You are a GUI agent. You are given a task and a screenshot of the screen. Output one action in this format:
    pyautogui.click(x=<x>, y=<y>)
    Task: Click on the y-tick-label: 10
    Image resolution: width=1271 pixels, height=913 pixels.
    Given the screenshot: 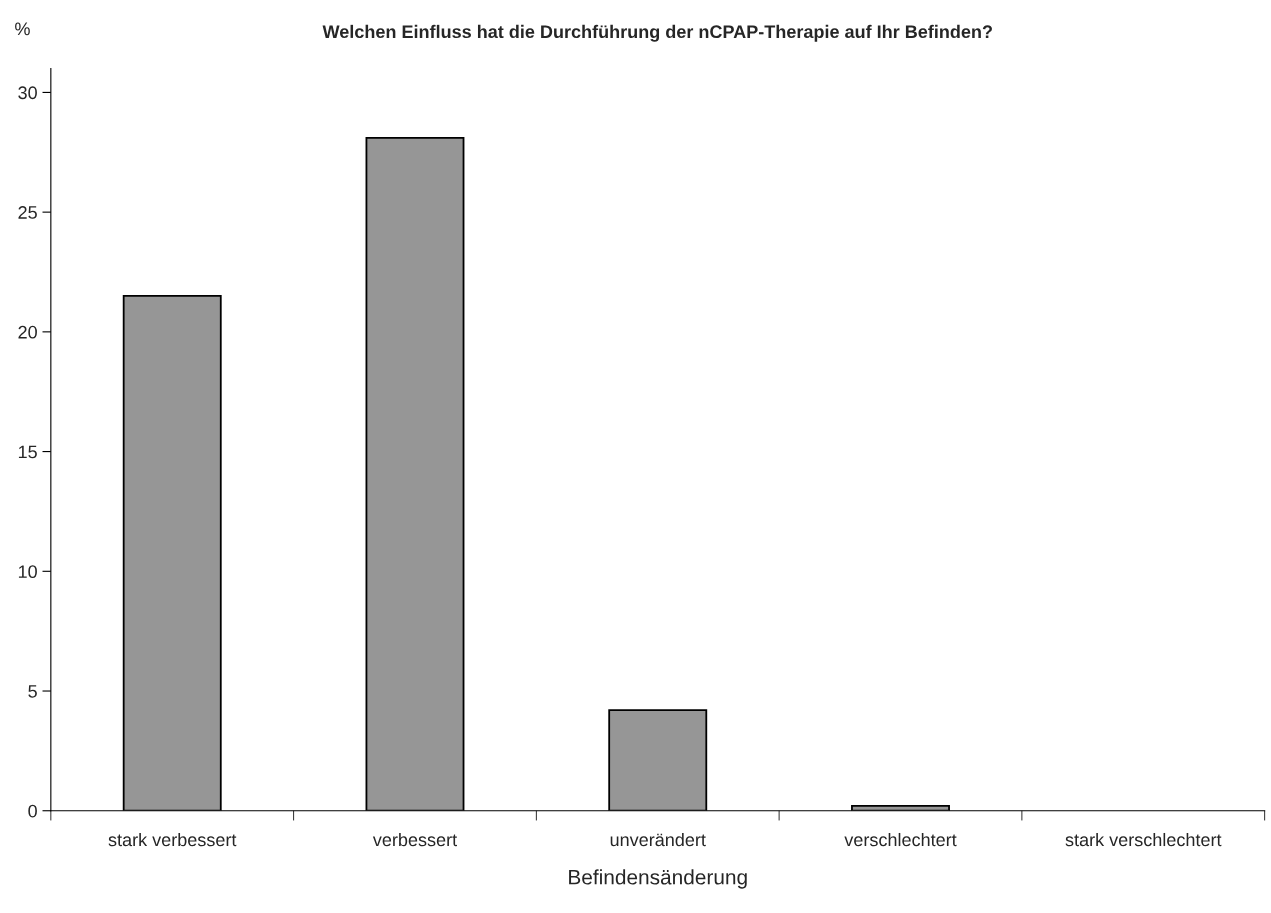 What is the action you would take?
    pyautogui.click(x=27, y=572)
    